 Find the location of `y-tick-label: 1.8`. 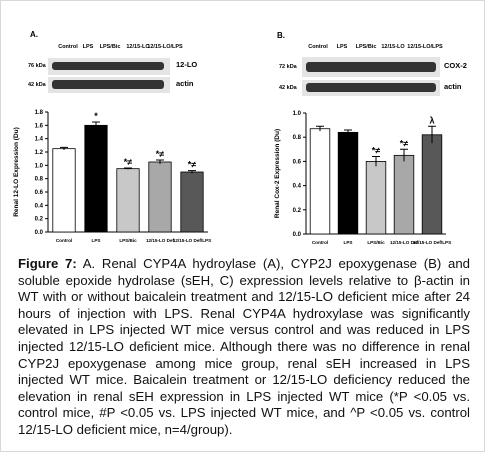

y-tick-label: 1.8 is located at coordinates (39, 113).